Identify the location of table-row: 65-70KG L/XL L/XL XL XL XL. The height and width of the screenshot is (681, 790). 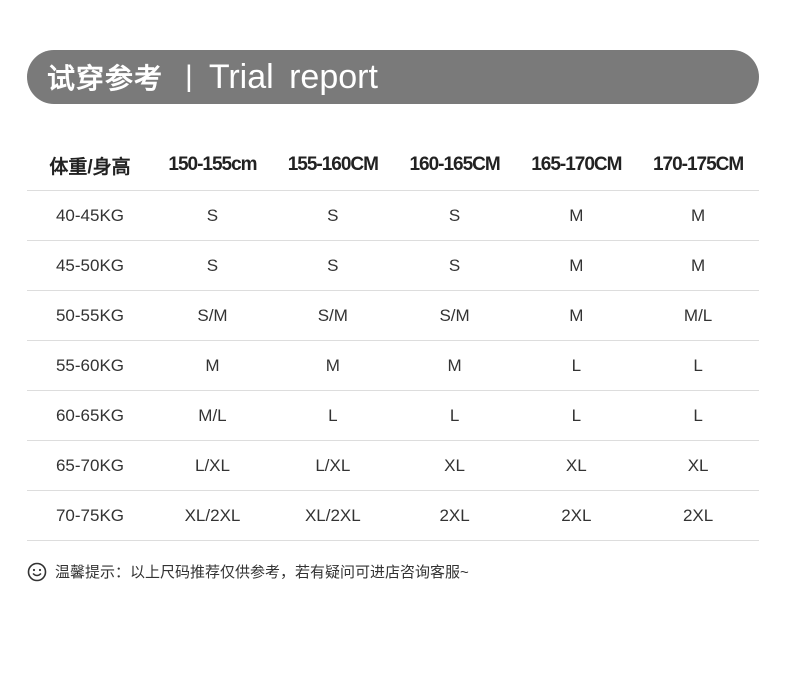
(393, 465).